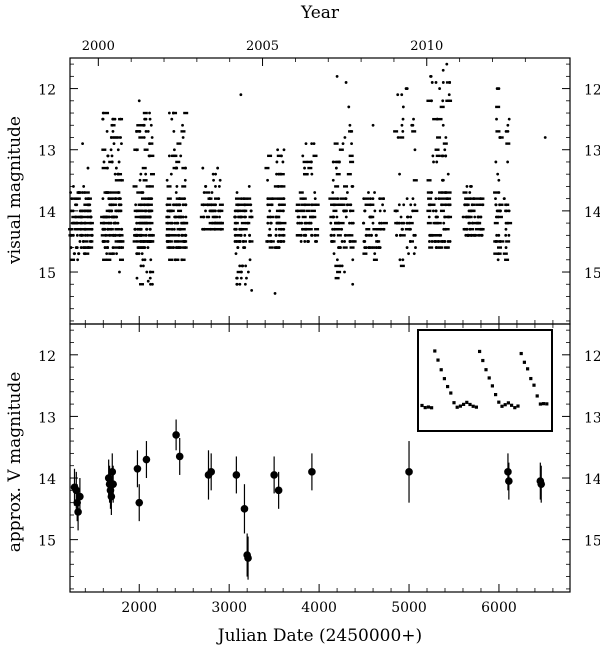  What do you see at coordinates (229, 608) in the screenshot?
I see `xtick-label: 3000` at bounding box center [229, 608].